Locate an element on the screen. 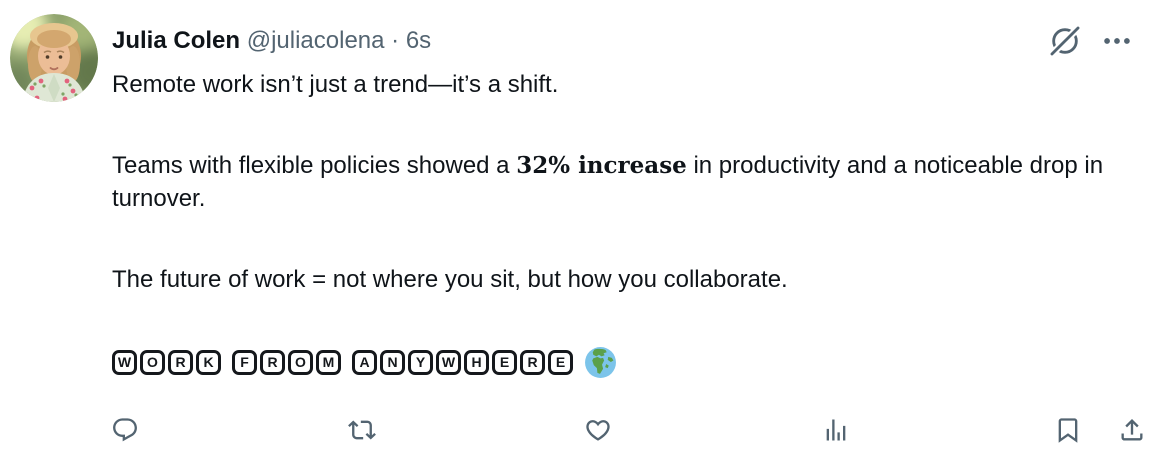 The width and height of the screenshot is (1170, 472). views-button is located at coordinates (836, 430).